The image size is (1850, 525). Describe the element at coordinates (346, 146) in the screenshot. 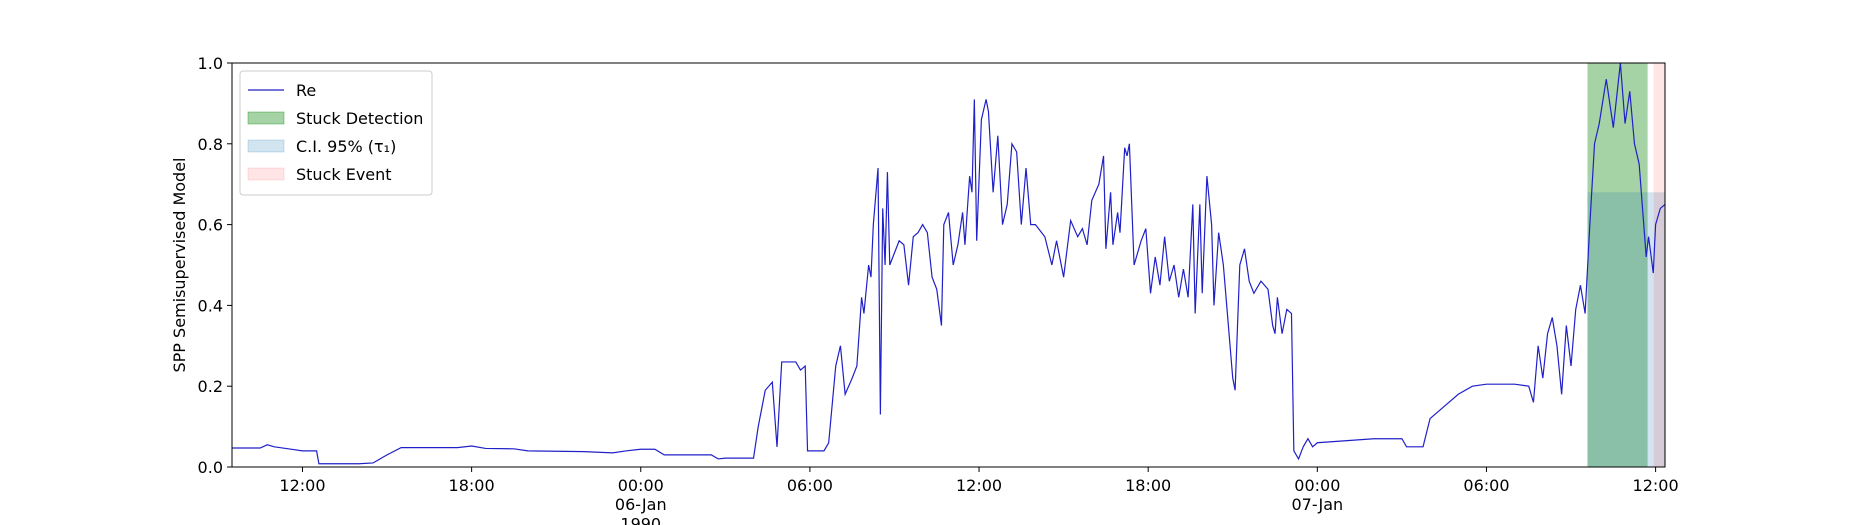

I see `legend-label: C.I. 95% (τ₁)` at that location.